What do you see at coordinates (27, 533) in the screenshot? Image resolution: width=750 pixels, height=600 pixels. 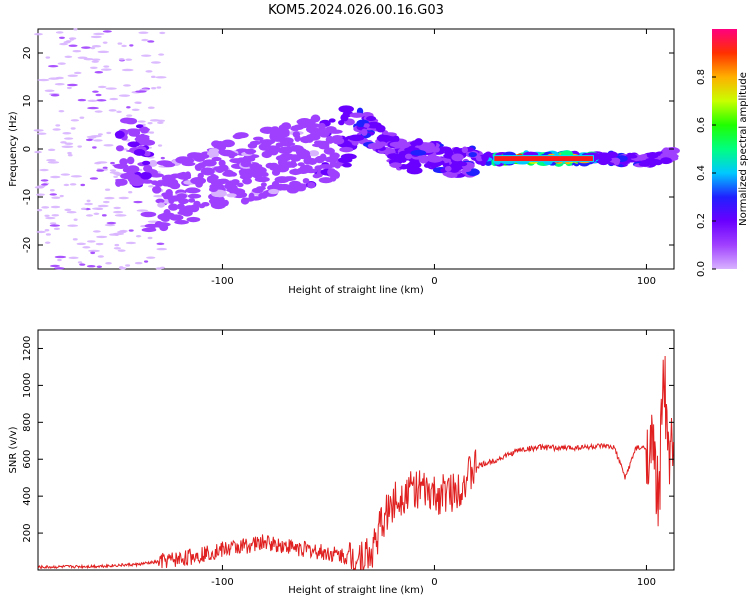 I see `y-tick-label: 200` at bounding box center [27, 533].